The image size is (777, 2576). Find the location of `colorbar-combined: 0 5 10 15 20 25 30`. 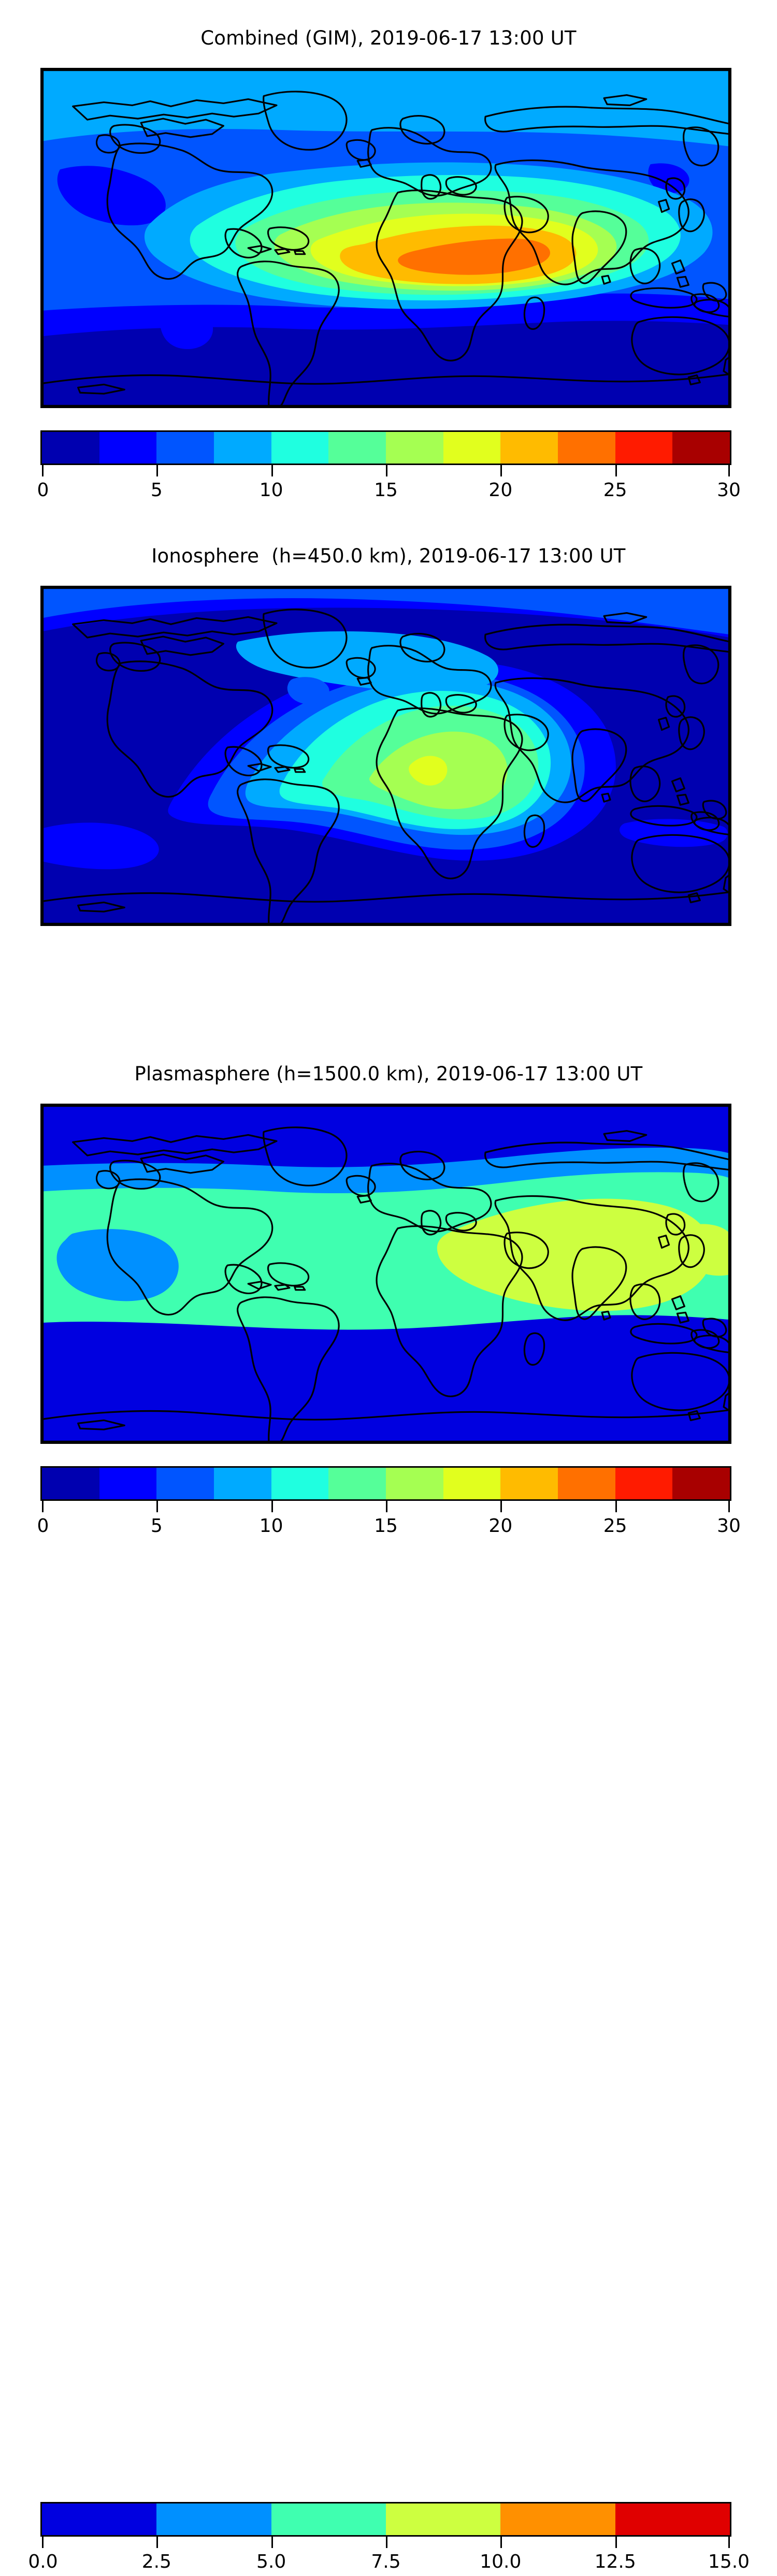

colorbar-combined: 0 5 10 15 20 25 30 is located at coordinates (389, 467).